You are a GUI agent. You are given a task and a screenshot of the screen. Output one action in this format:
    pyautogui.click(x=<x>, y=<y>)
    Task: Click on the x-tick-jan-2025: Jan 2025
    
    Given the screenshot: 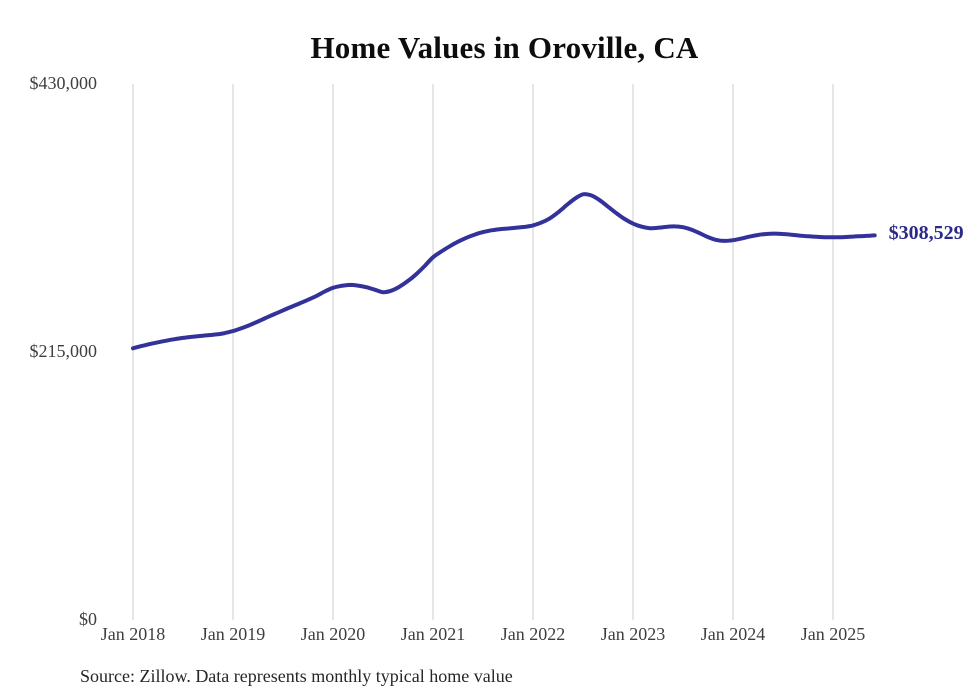 What is the action you would take?
    pyautogui.click(x=833, y=634)
    